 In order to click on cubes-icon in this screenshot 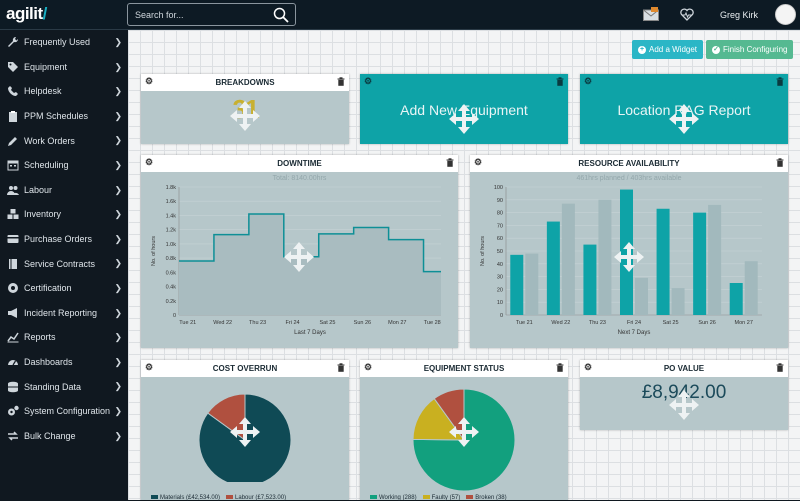, I will do `click(13, 214)`.